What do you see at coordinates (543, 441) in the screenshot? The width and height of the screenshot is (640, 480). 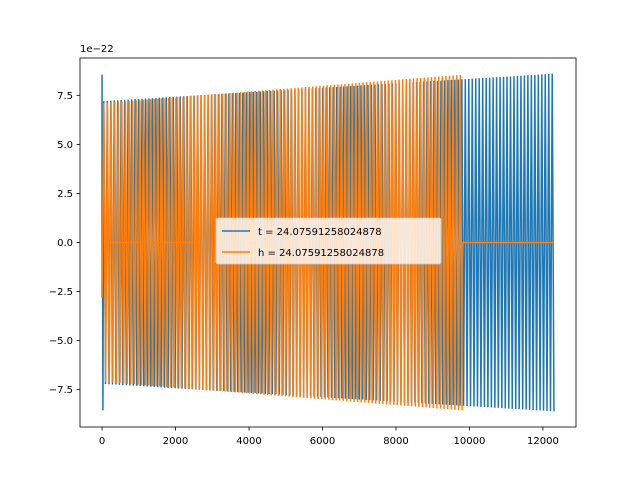 I see `x-tick-label: 12000` at bounding box center [543, 441].